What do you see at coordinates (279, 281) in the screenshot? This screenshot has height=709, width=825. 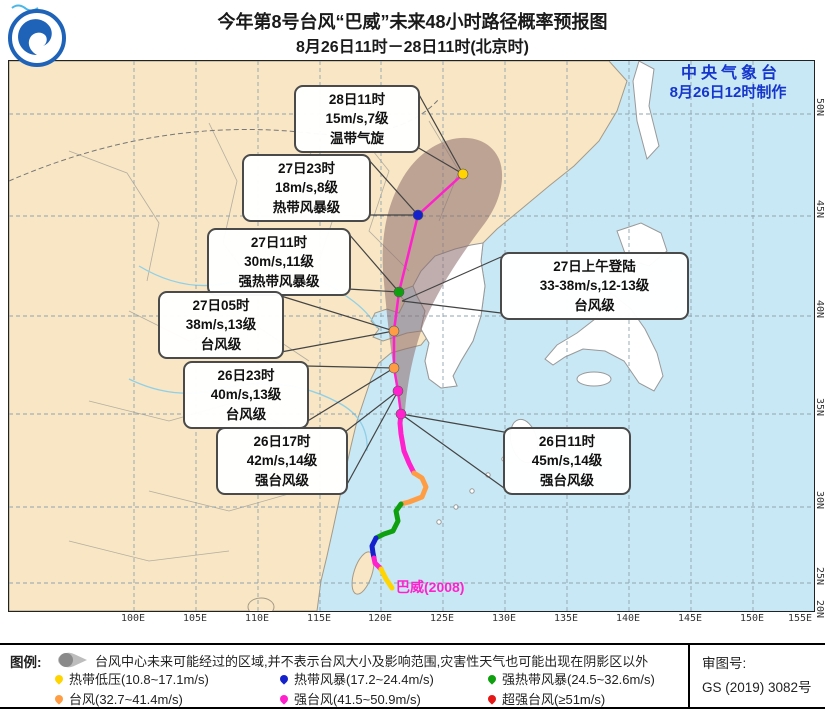 I see `callout-category: 强热带风暴级` at bounding box center [279, 281].